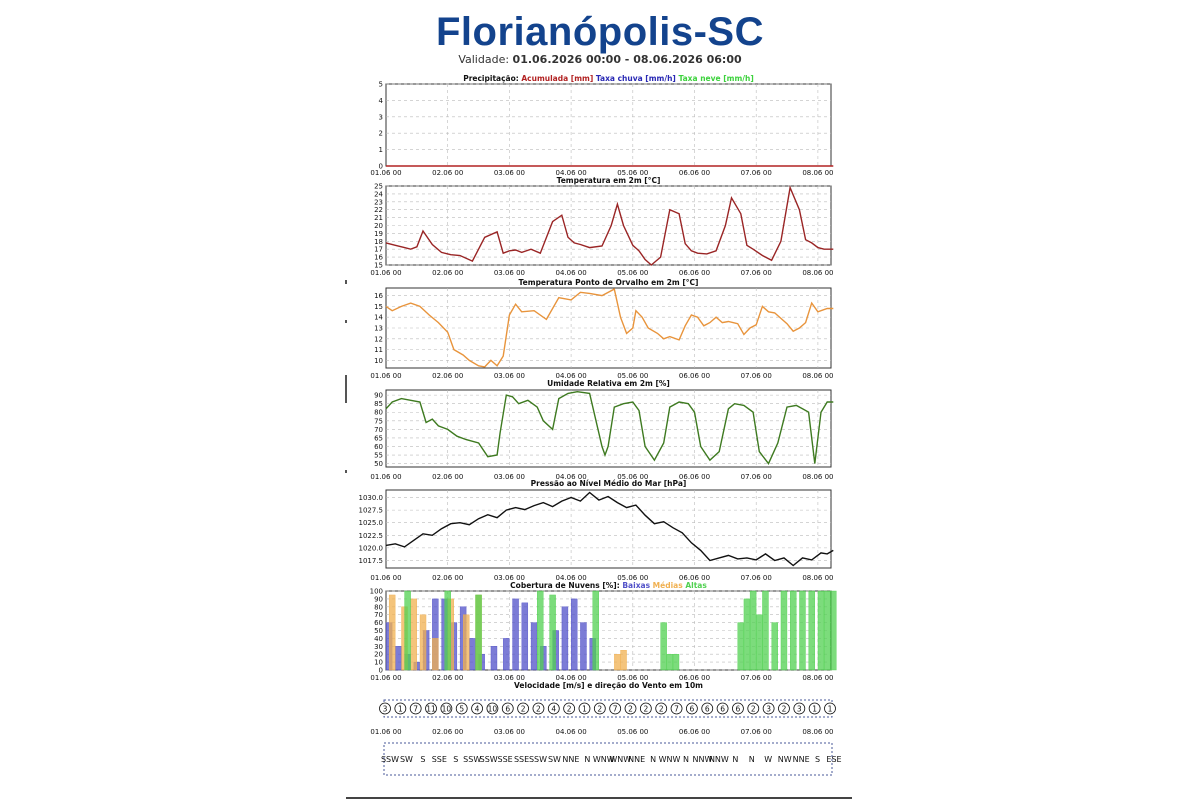 The height and width of the screenshot is (800, 1200). Describe the element at coordinates (371, 523) in the screenshot. I see `y-tick-label: 1025.0` at that location.